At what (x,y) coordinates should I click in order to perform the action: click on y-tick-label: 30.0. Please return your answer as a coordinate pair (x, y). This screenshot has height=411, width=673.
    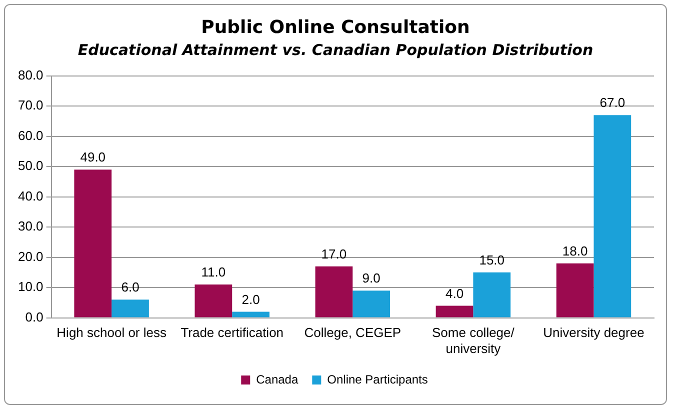
    Looking at the image, I should click on (31, 226).